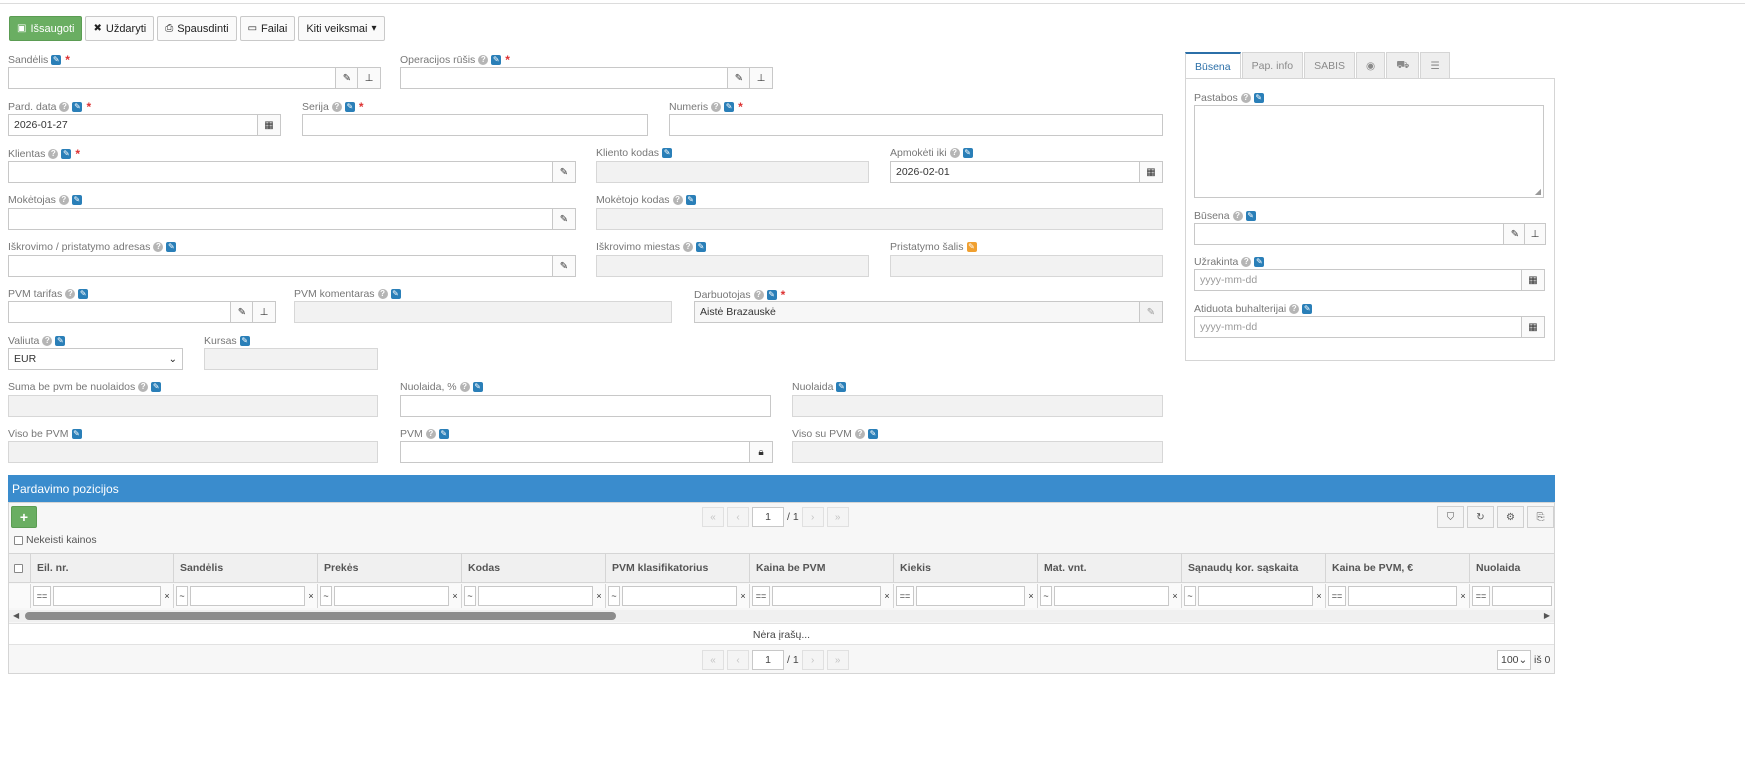  Describe the element at coordinates (1403, 65) in the screenshot. I see `tab-car: ⛟` at that location.